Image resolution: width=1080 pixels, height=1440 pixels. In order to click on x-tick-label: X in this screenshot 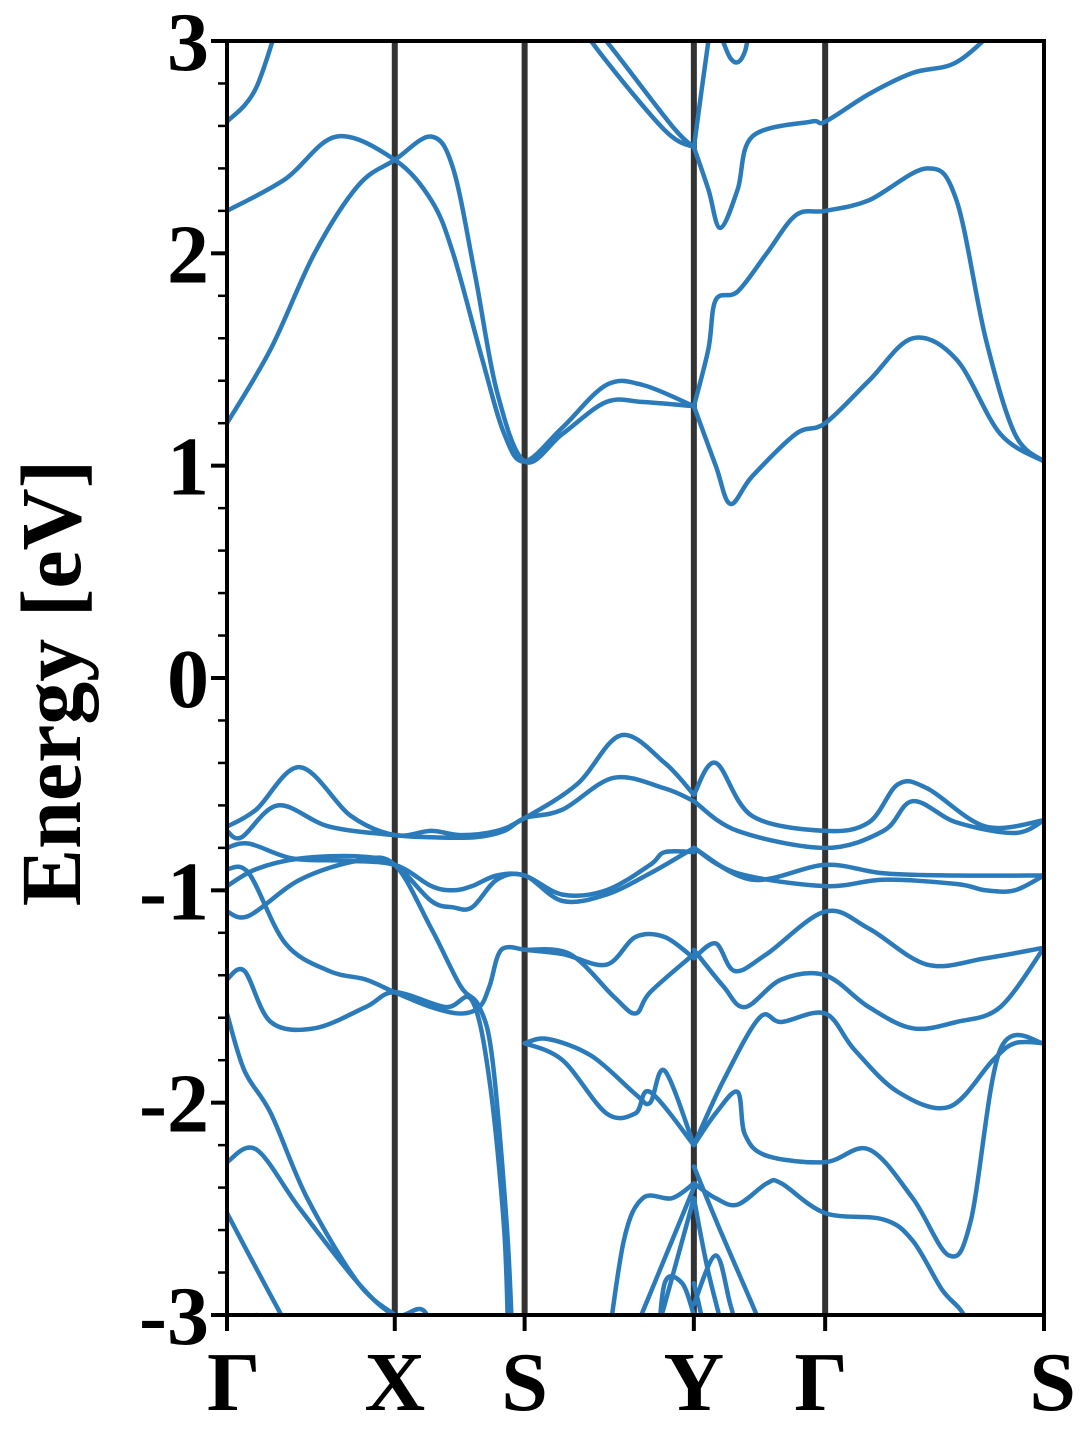, I will do `click(394, 1382)`.